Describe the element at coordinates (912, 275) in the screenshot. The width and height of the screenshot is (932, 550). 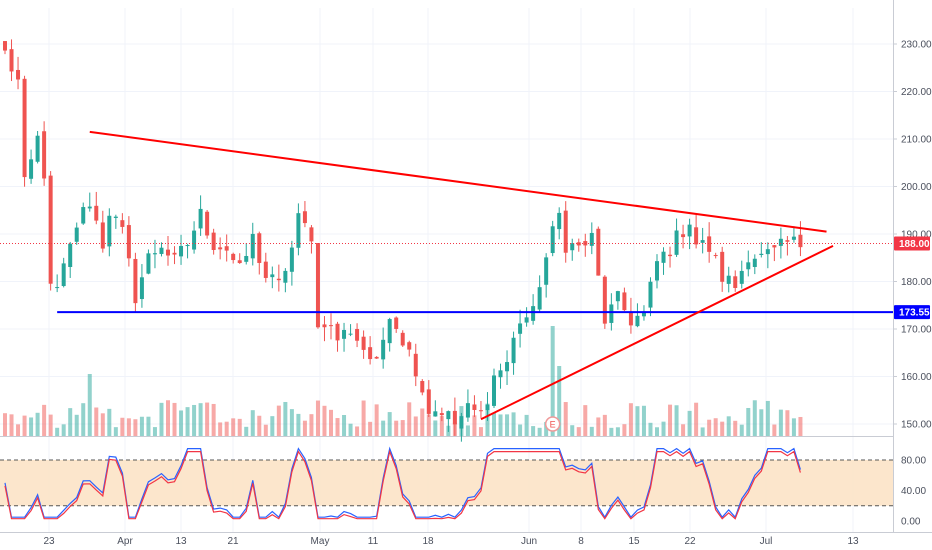
I see `price-axis-bg` at that location.